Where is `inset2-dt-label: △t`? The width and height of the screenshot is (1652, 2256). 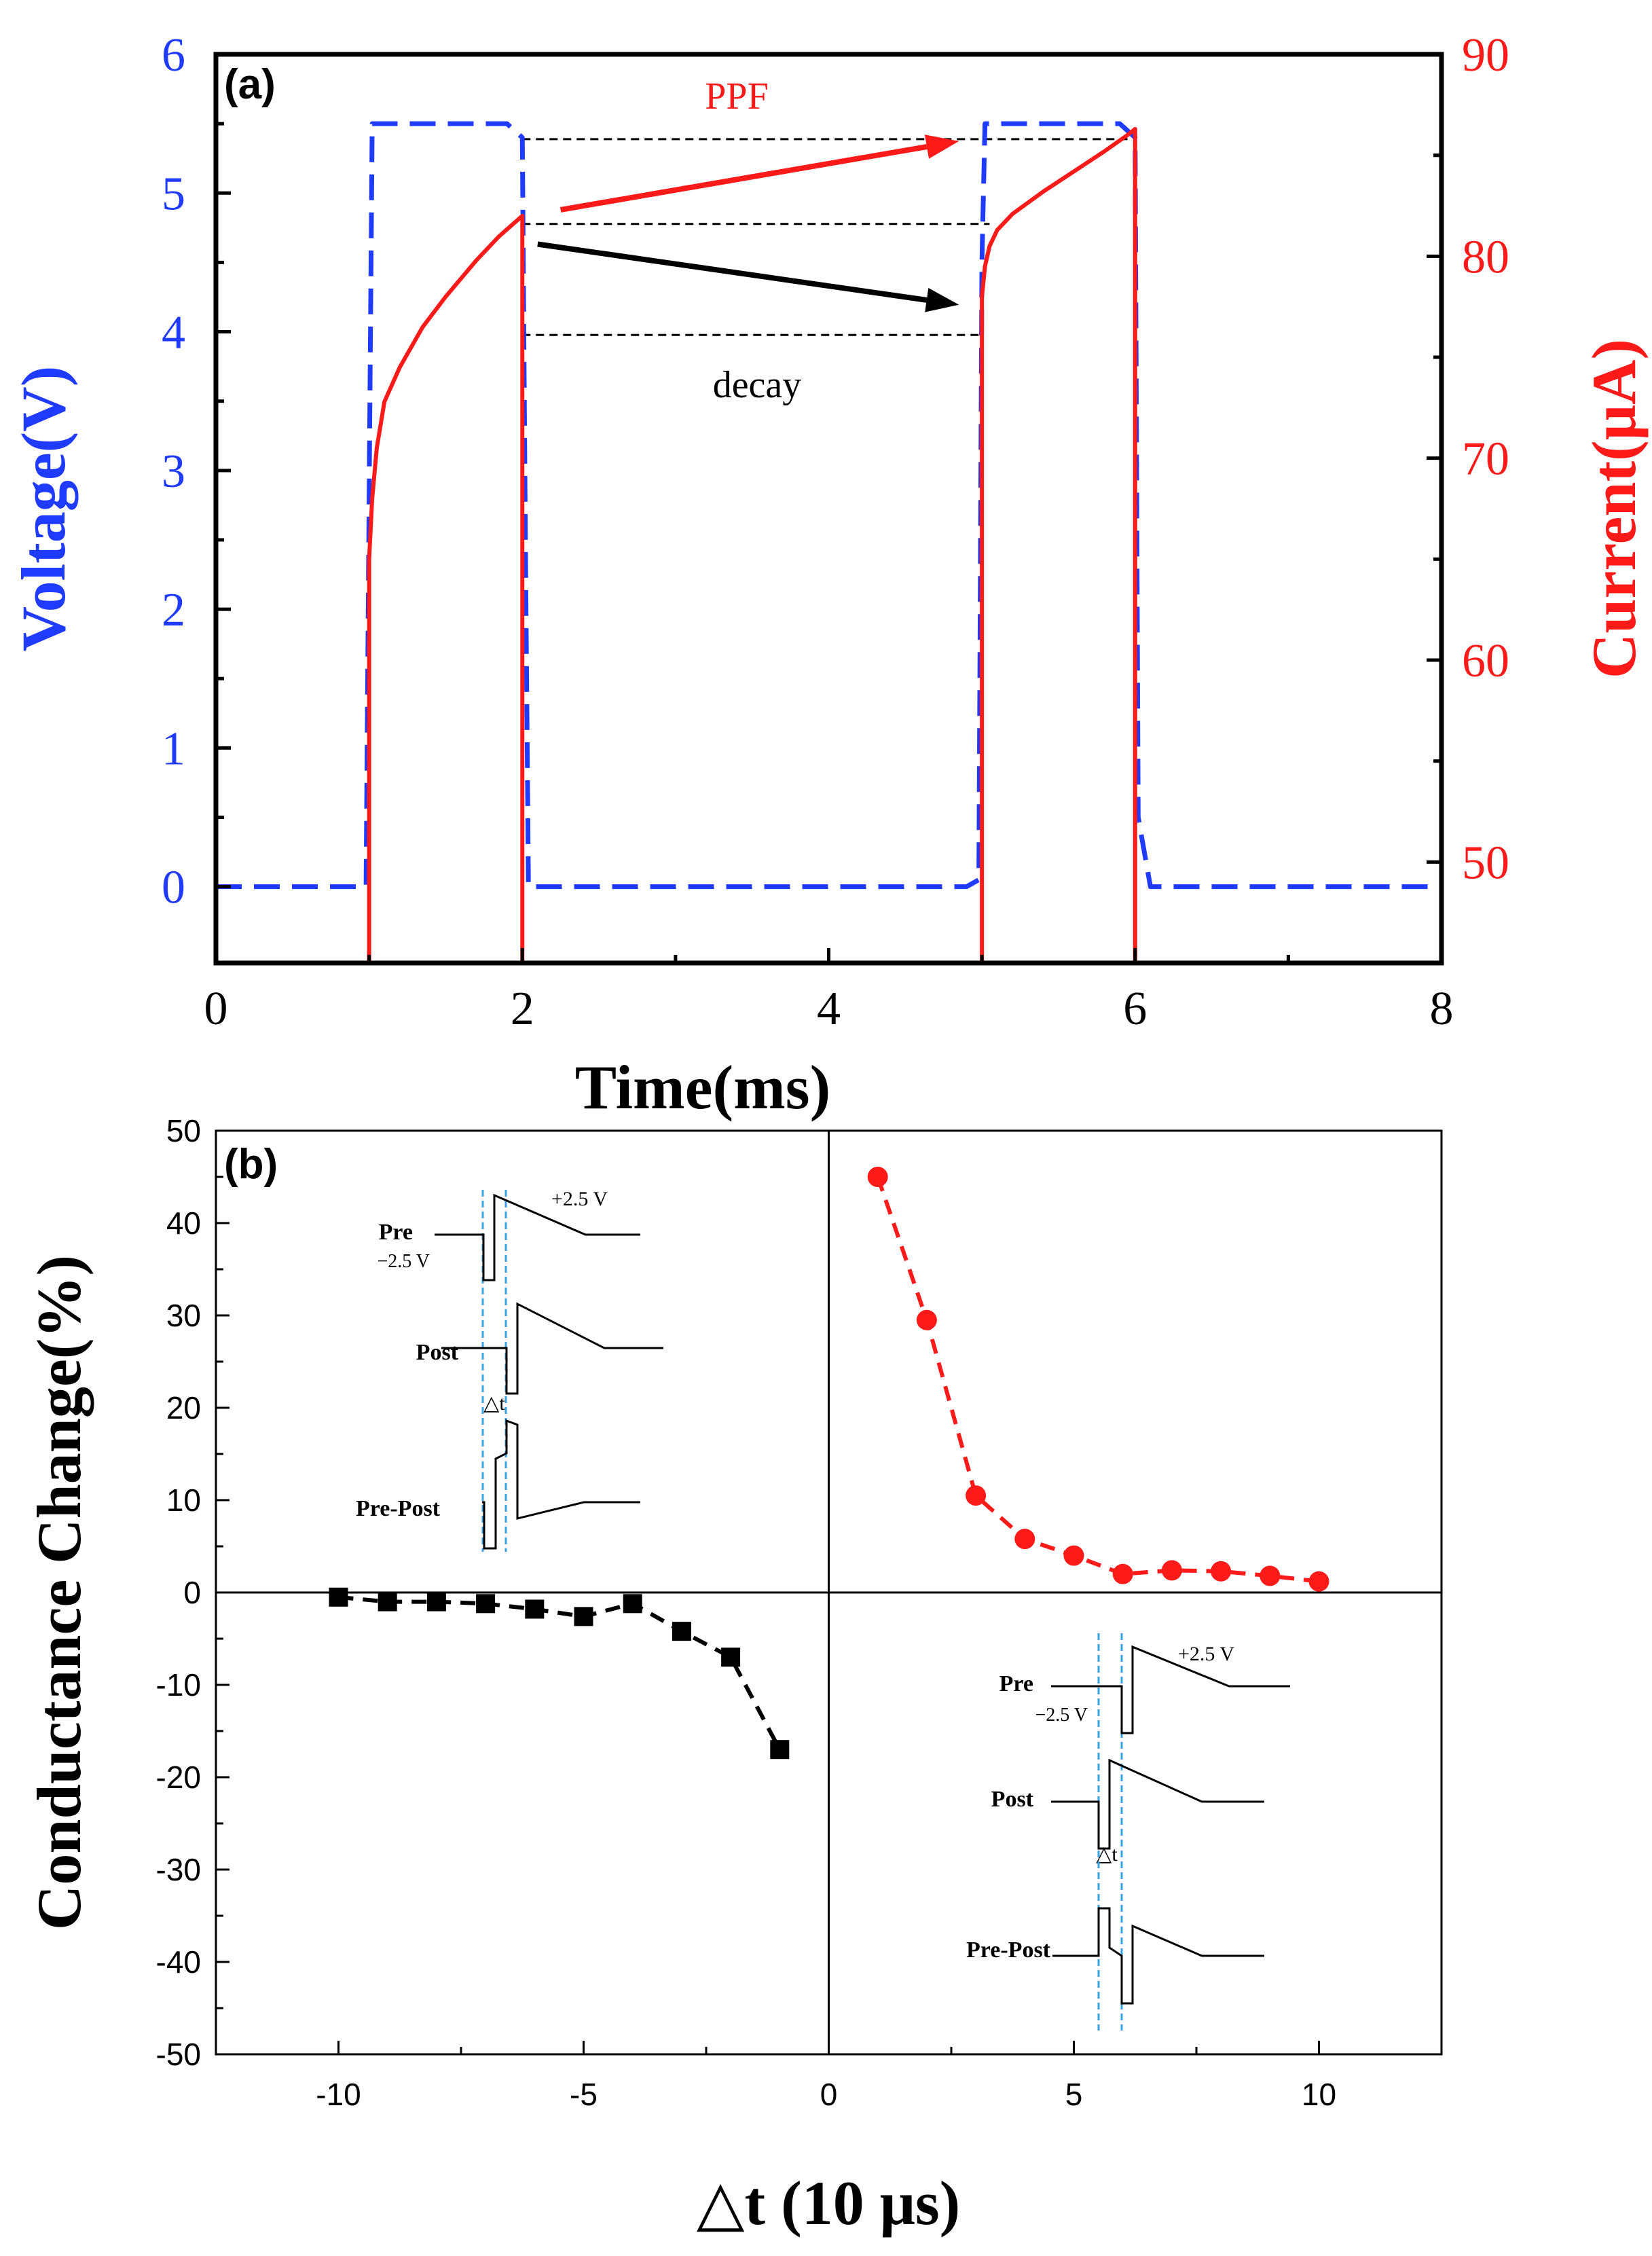 inset2-dt-label: △t is located at coordinates (1107, 1854).